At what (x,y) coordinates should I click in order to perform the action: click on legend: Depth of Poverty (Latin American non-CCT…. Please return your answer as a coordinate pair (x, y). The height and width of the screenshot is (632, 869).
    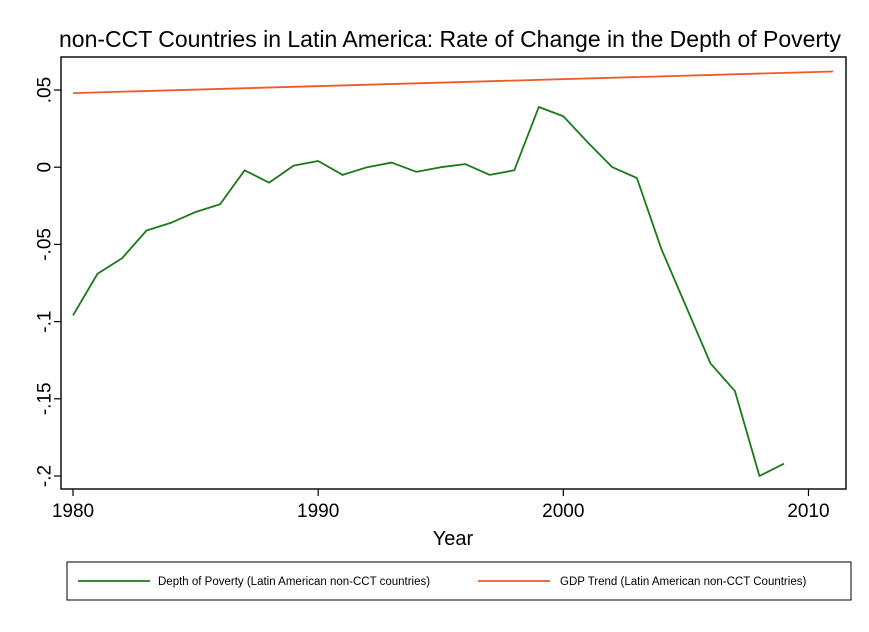
    Looking at the image, I should click on (442, 582).